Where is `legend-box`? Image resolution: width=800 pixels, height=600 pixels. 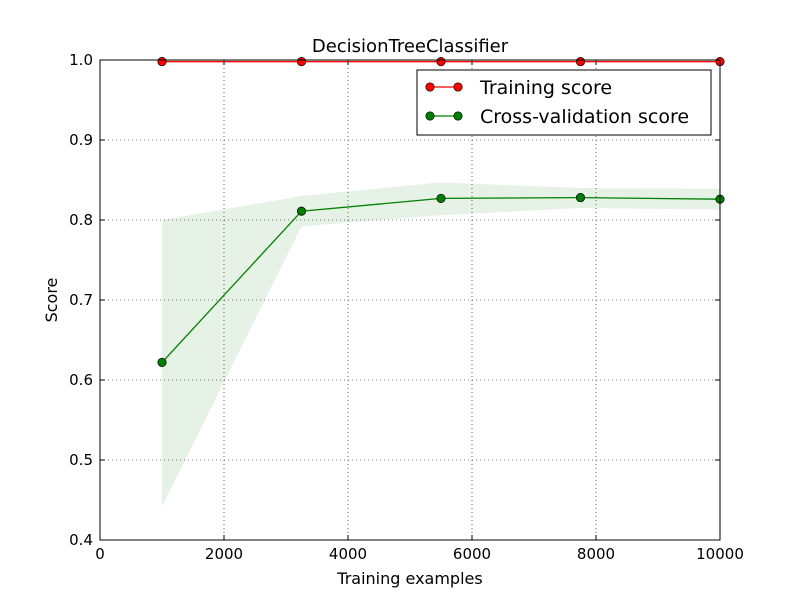 legend-box is located at coordinates (564, 102).